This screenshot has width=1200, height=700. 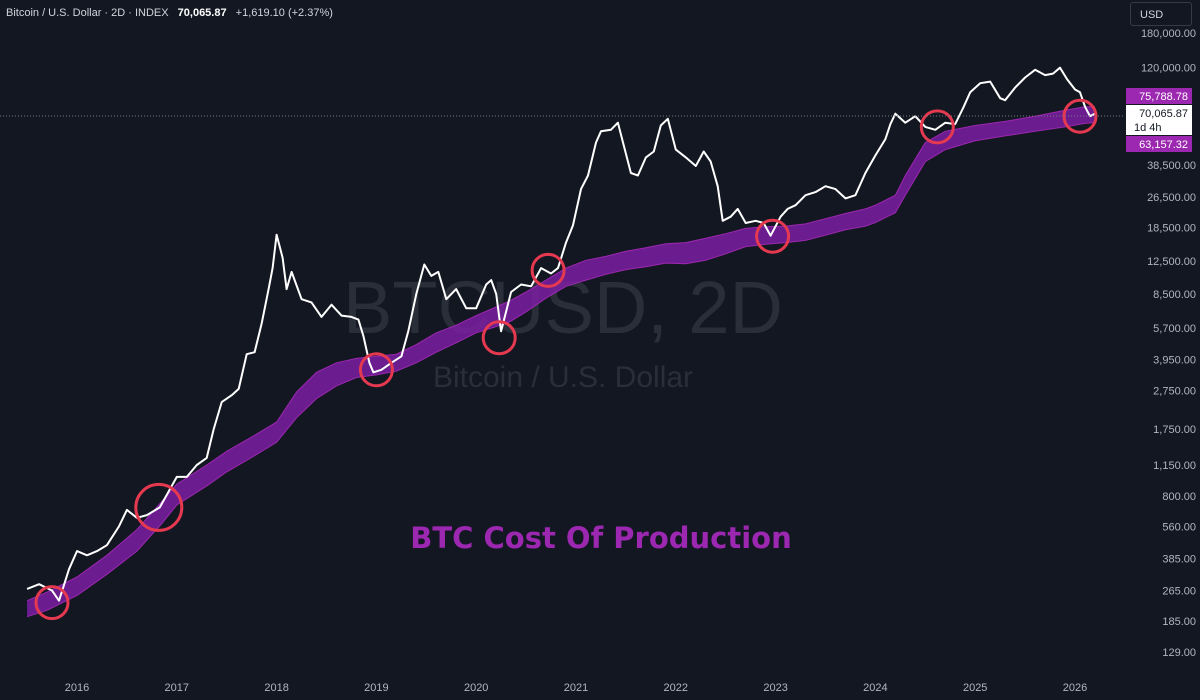 What do you see at coordinates (1174, 466) in the screenshot?
I see `y-tick-label: 1,150.00` at bounding box center [1174, 466].